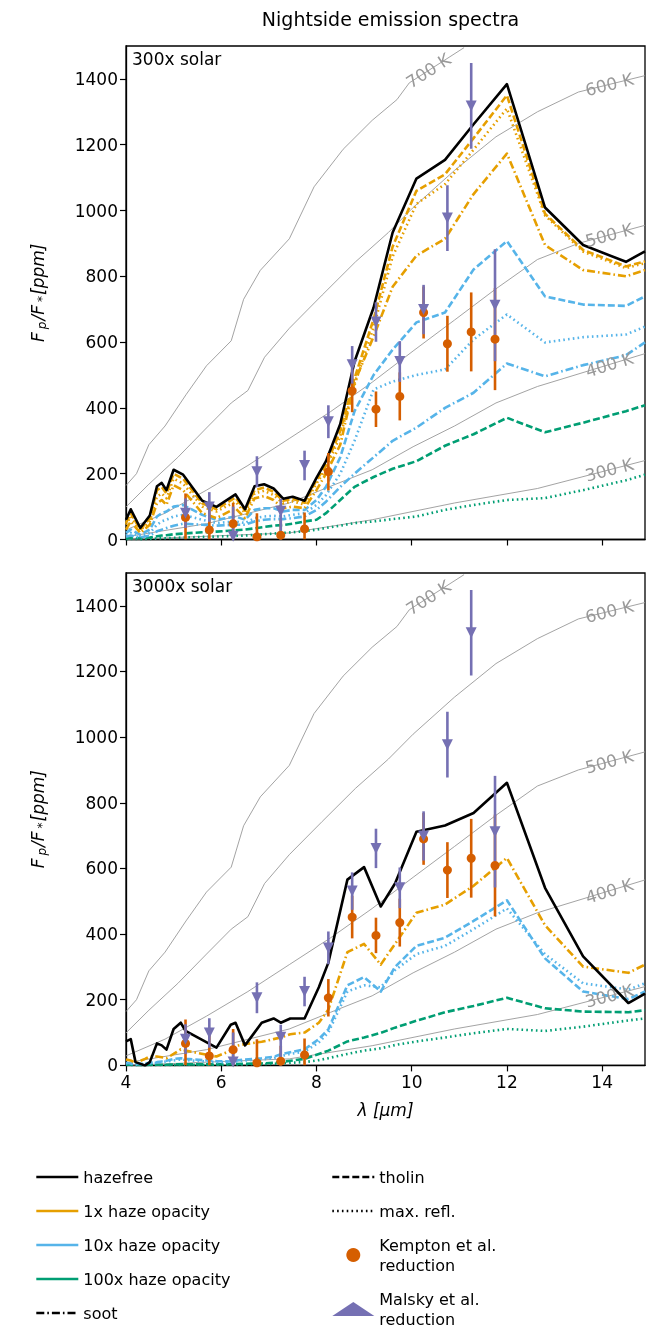 This screenshot has width=647, height=1344. What do you see at coordinates (440, 1255) in the screenshot?
I see `legend-label: Kempton et al. reduction` at bounding box center [440, 1255].